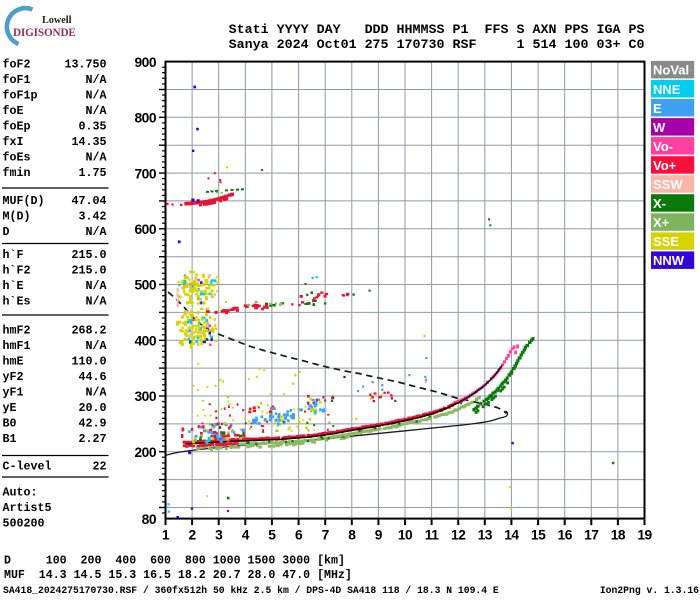  Describe the element at coordinates (17, 127) in the screenshot. I see `svg-text: foEp` at that location.